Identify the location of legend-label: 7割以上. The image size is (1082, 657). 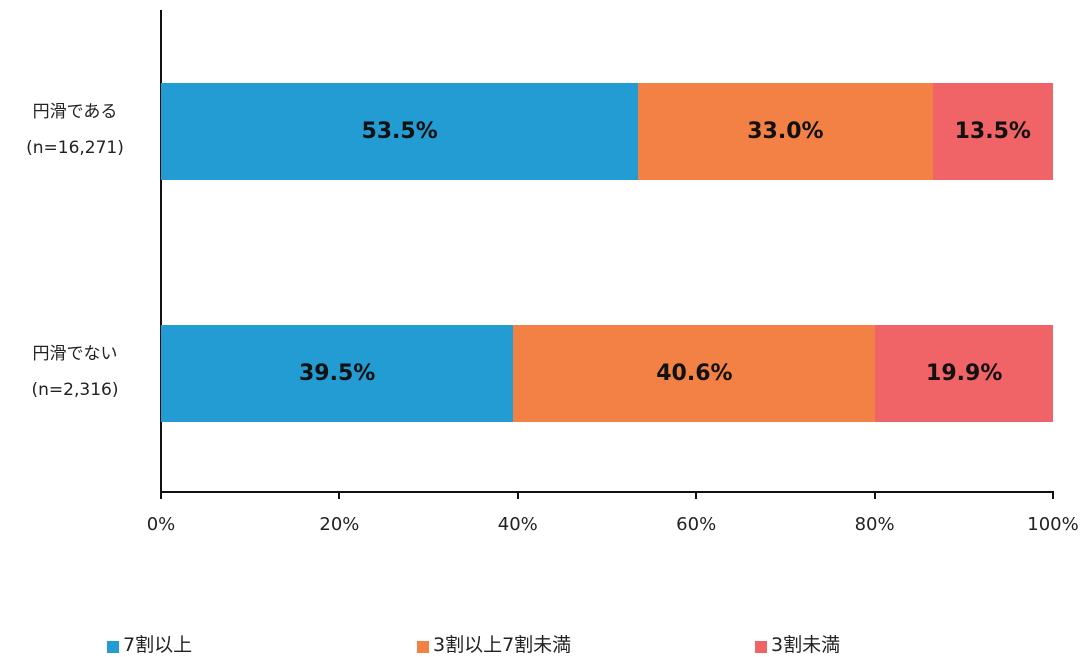
(158, 645).